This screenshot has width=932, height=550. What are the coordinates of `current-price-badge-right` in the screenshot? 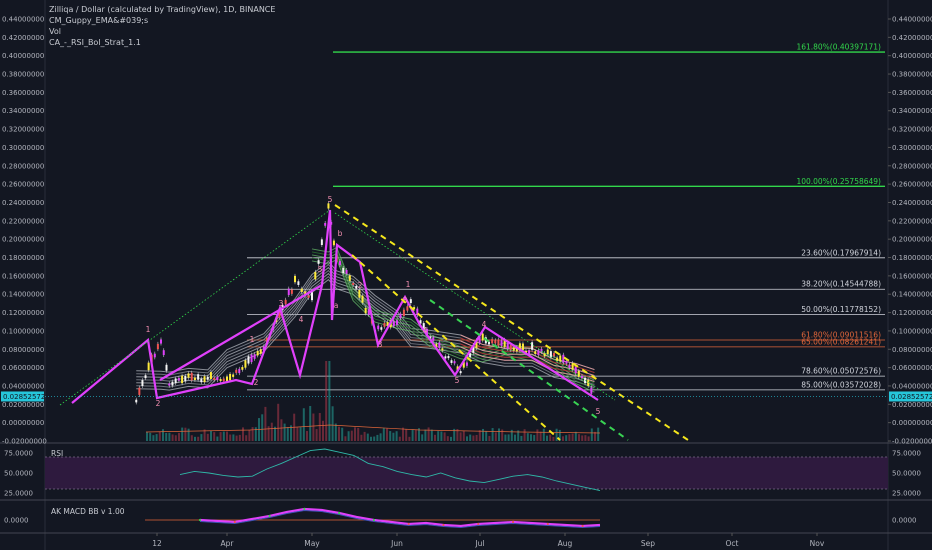 It's located at (910, 396).